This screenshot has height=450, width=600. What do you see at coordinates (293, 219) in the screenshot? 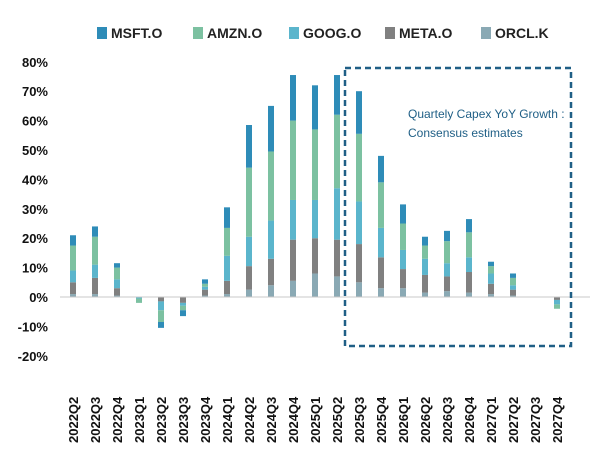
I see `bar-segment-2024q4-goog-o` at bounding box center [293, 219].